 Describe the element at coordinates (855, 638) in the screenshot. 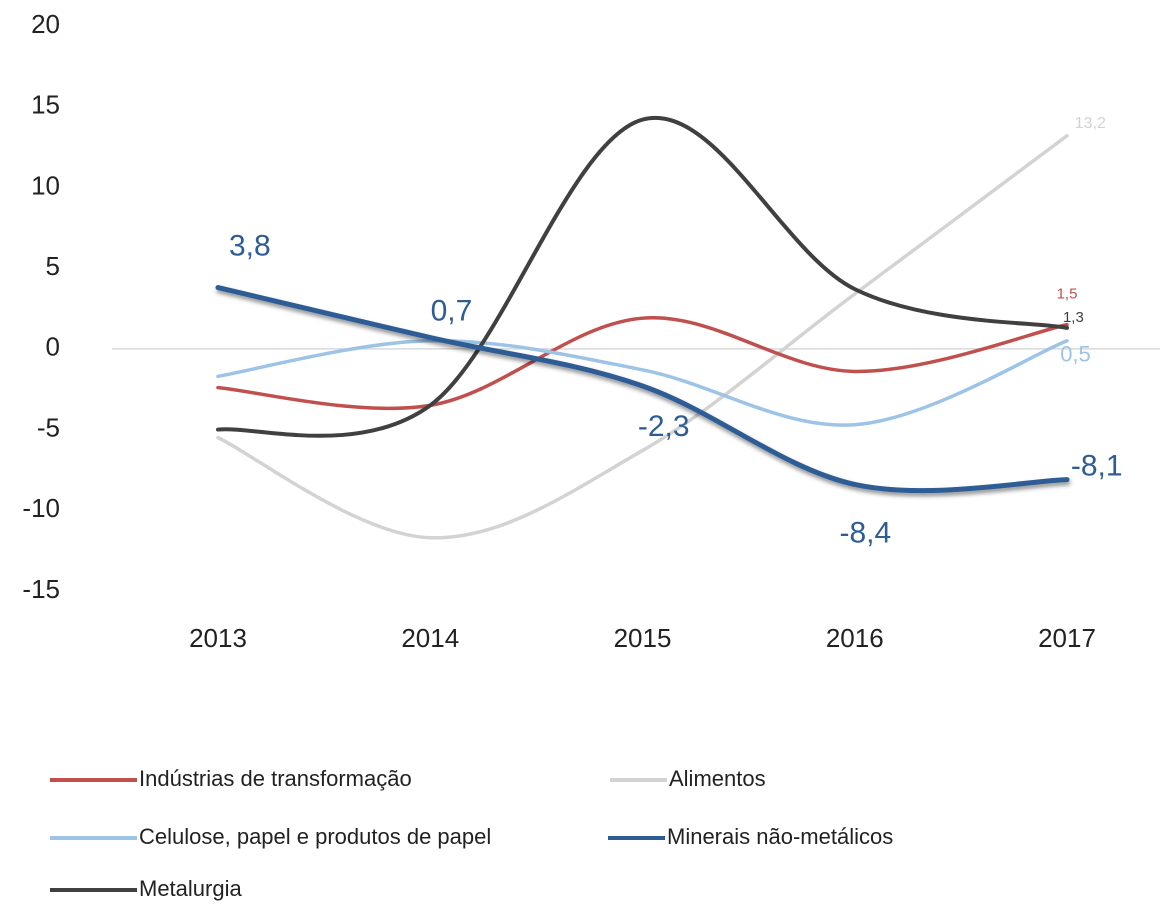

I see `x-tick-label: 2016` at that location.